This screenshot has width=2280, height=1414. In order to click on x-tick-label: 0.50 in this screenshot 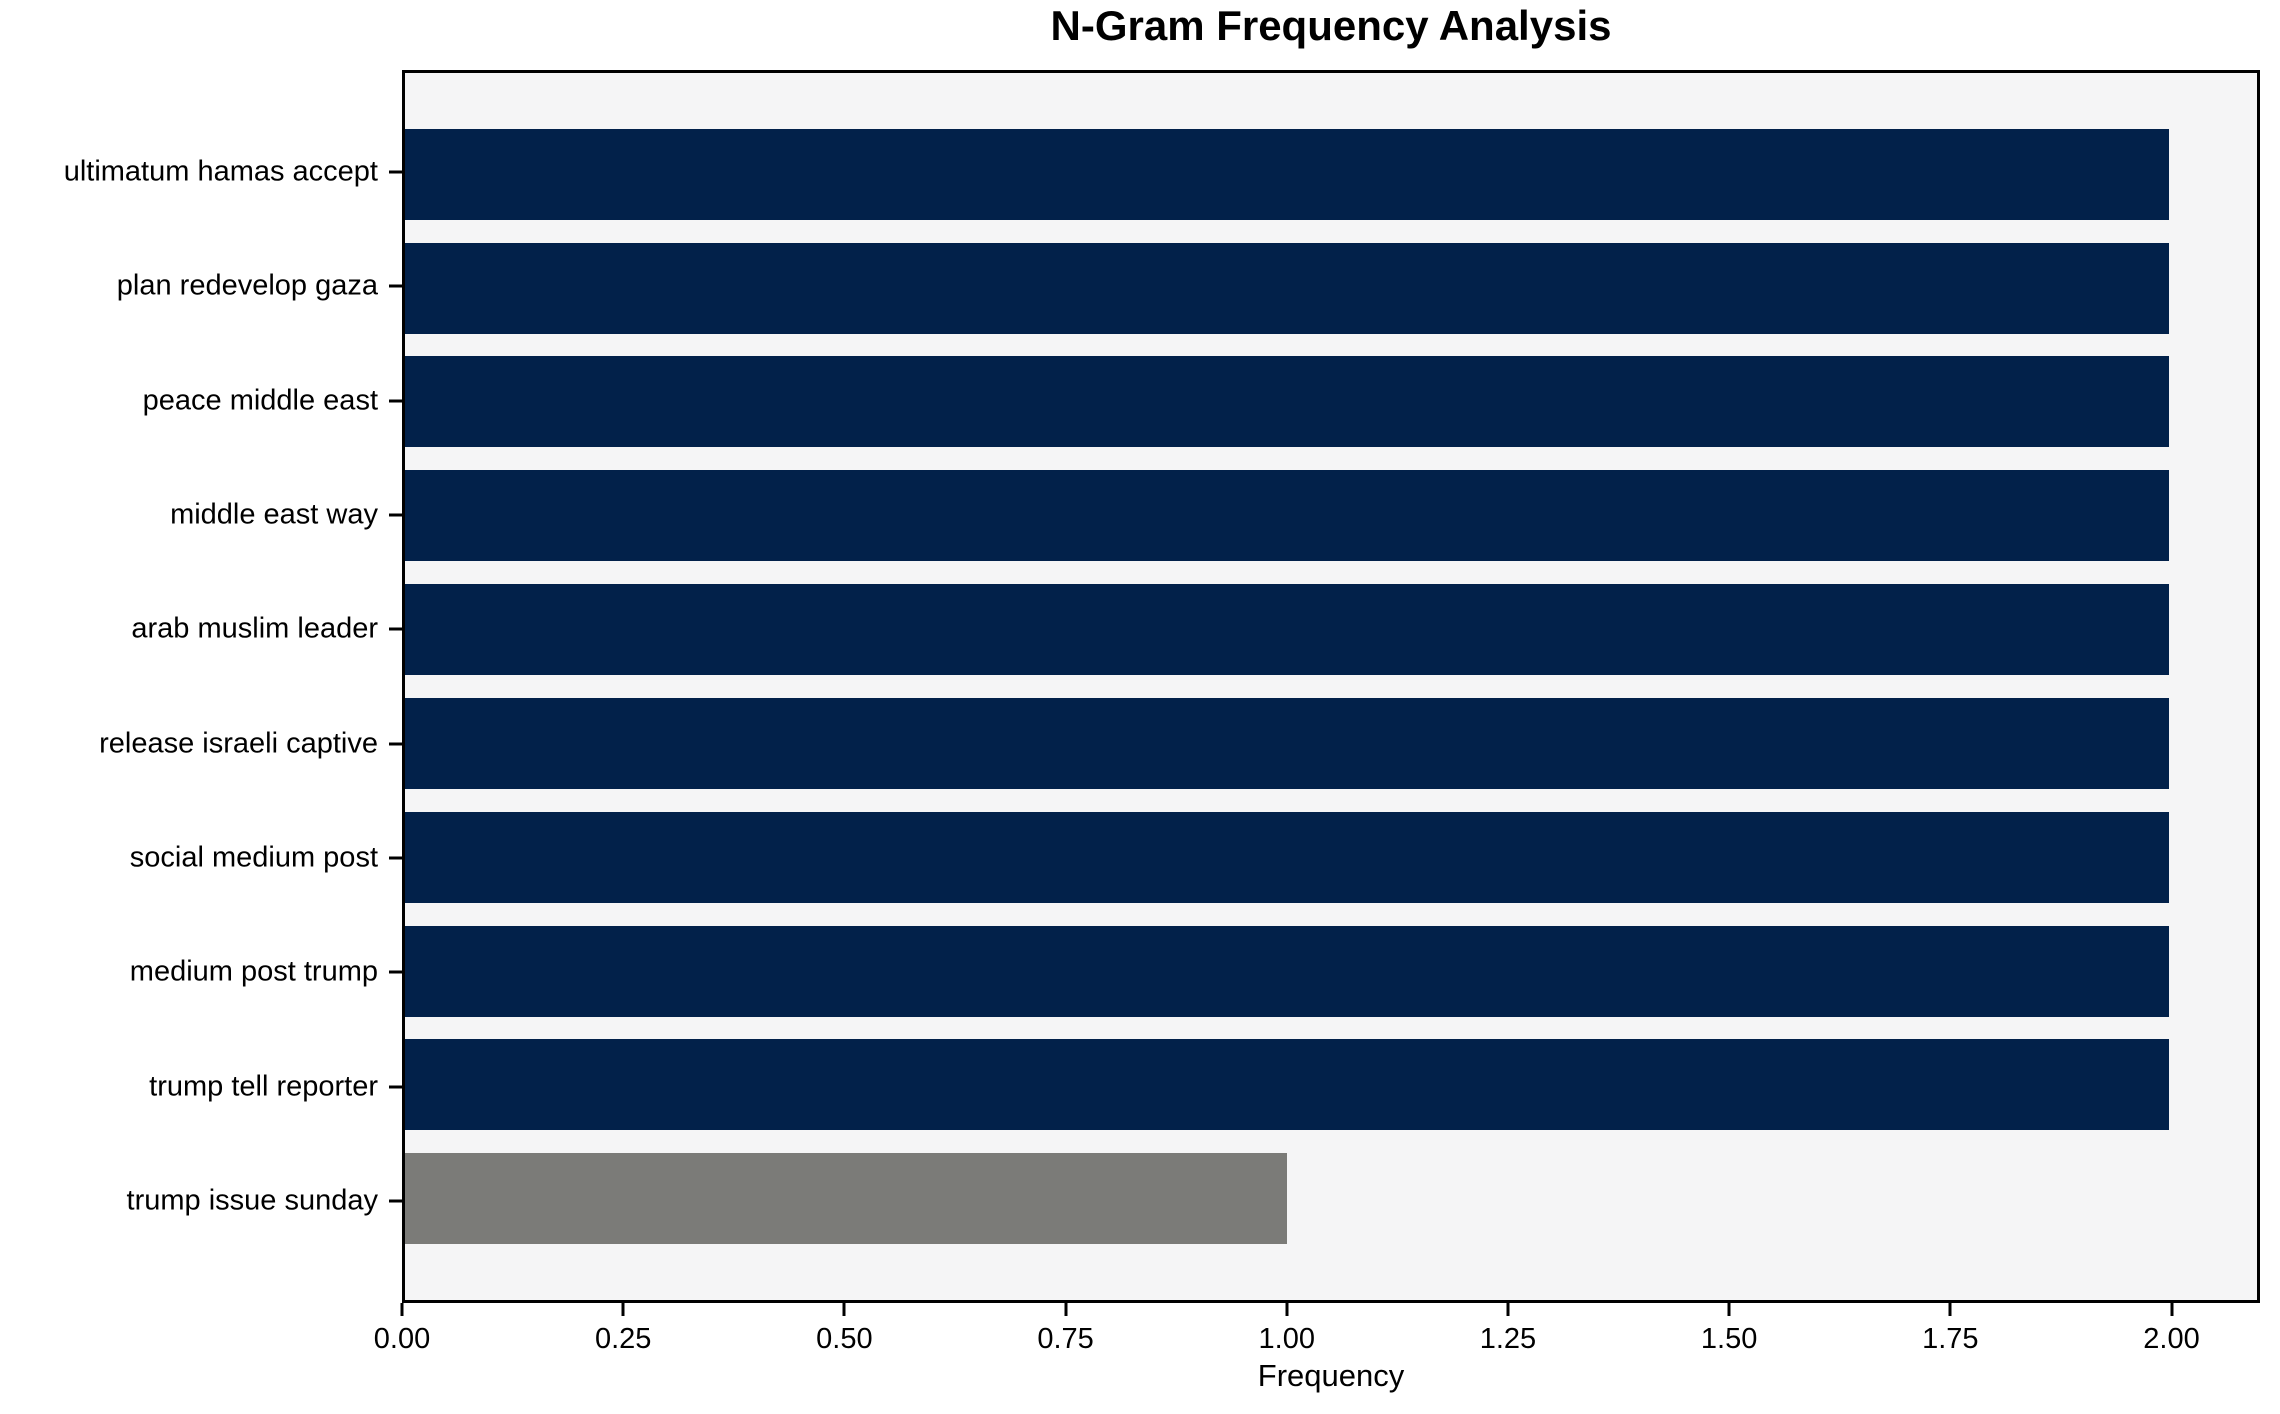, I will do `click(844, 1339)`.